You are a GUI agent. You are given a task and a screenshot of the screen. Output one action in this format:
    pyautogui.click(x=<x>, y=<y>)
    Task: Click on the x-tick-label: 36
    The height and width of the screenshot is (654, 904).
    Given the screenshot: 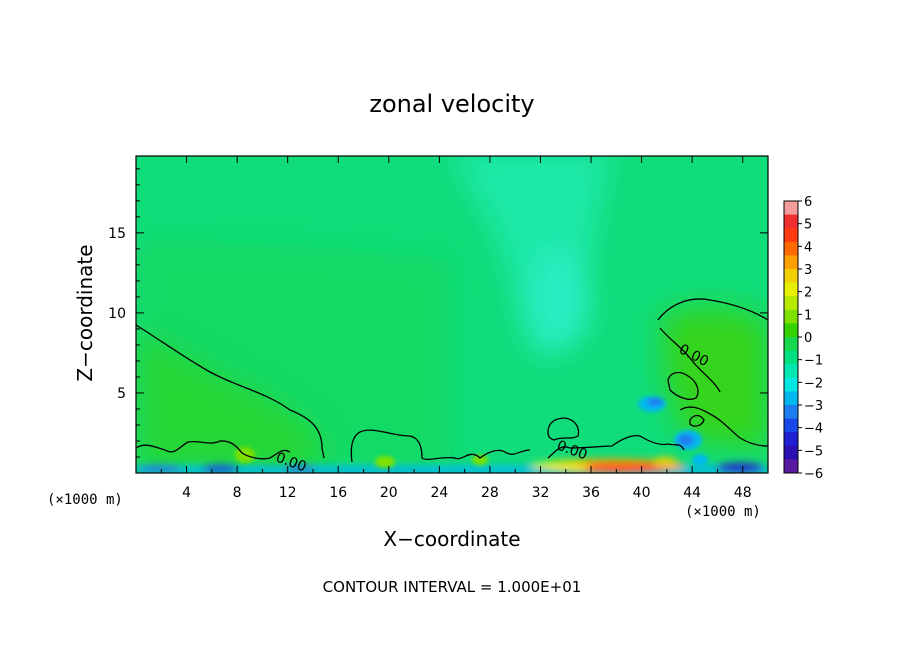 What is the action you would take?
    pyautogui.click(x=591, y=493)
    